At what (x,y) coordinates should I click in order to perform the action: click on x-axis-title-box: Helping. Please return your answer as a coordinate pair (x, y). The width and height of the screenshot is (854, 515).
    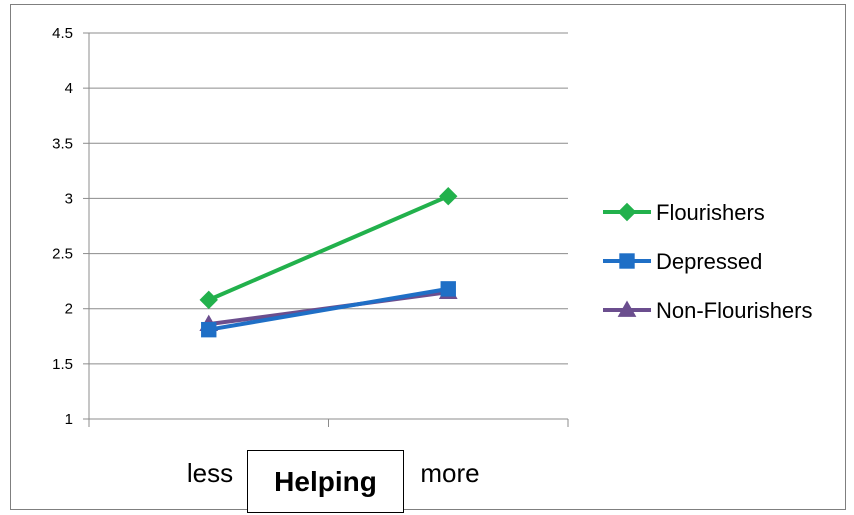
    Looking at the image, I should click on (325, 481).